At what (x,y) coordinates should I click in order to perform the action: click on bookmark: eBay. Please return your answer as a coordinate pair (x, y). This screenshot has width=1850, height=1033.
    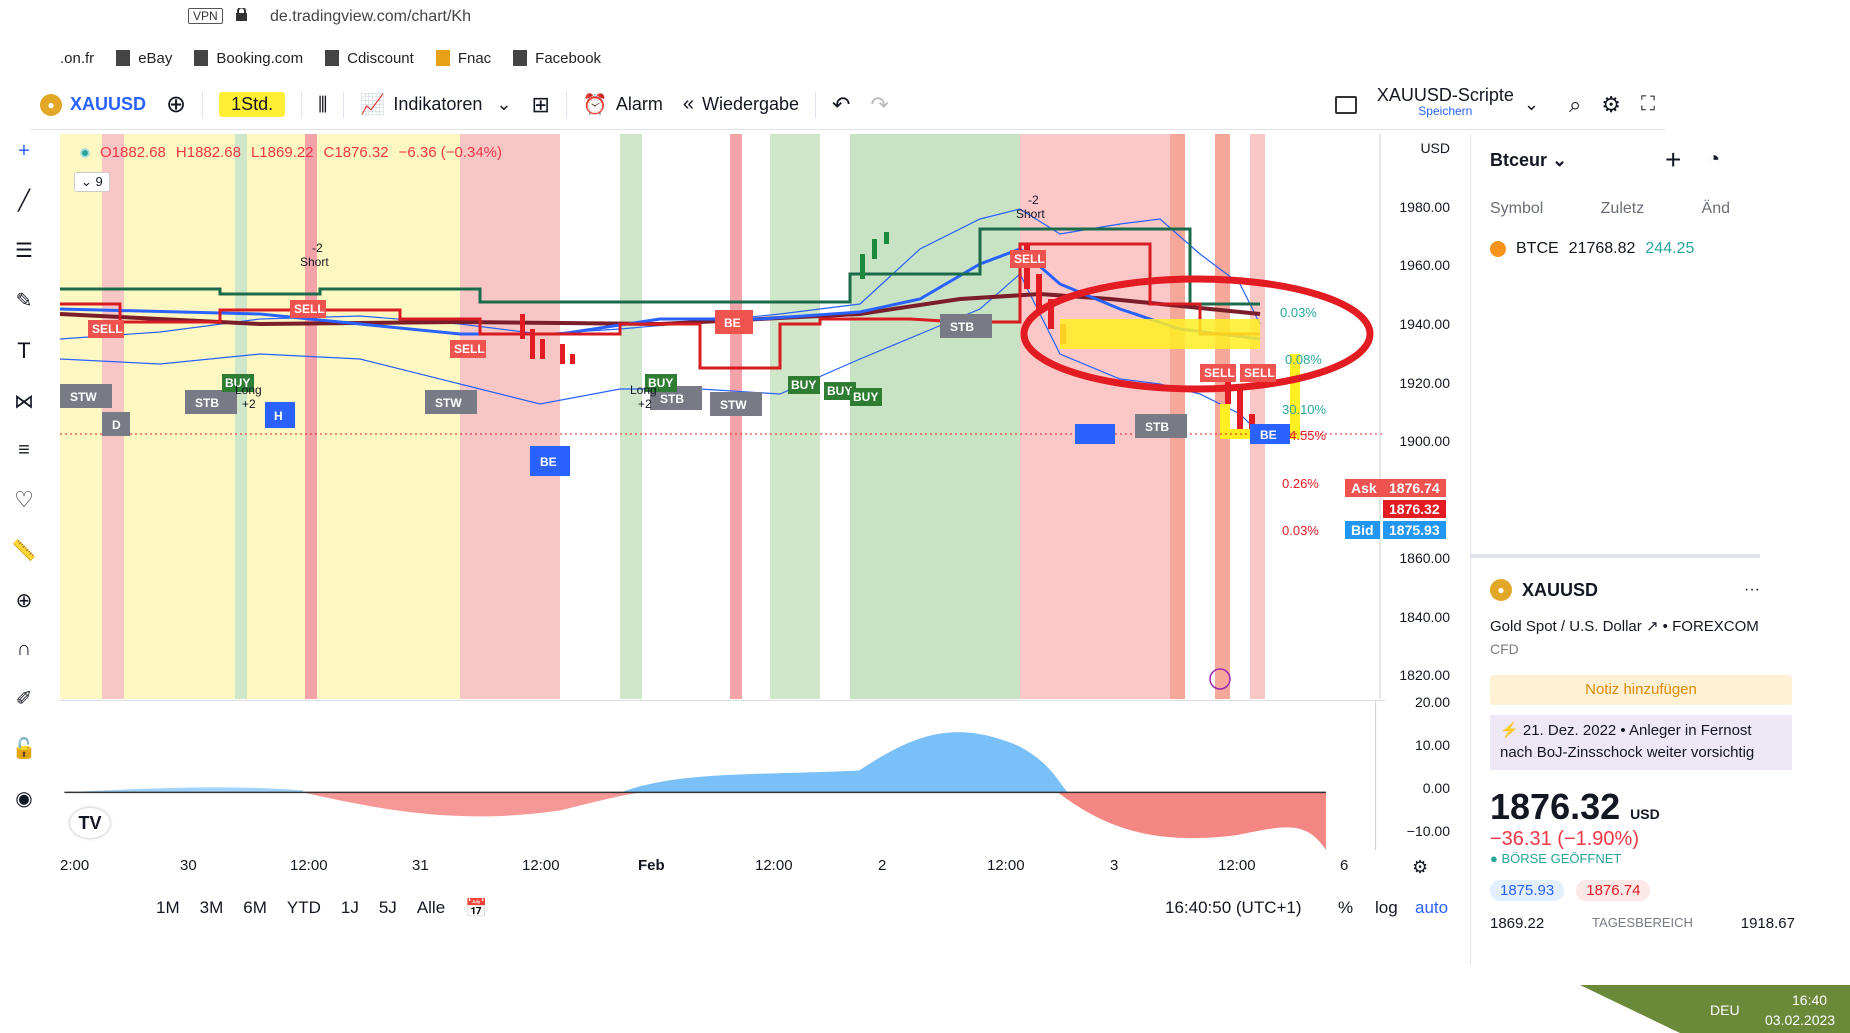
    Looking at the image, I should click on (144, 58).